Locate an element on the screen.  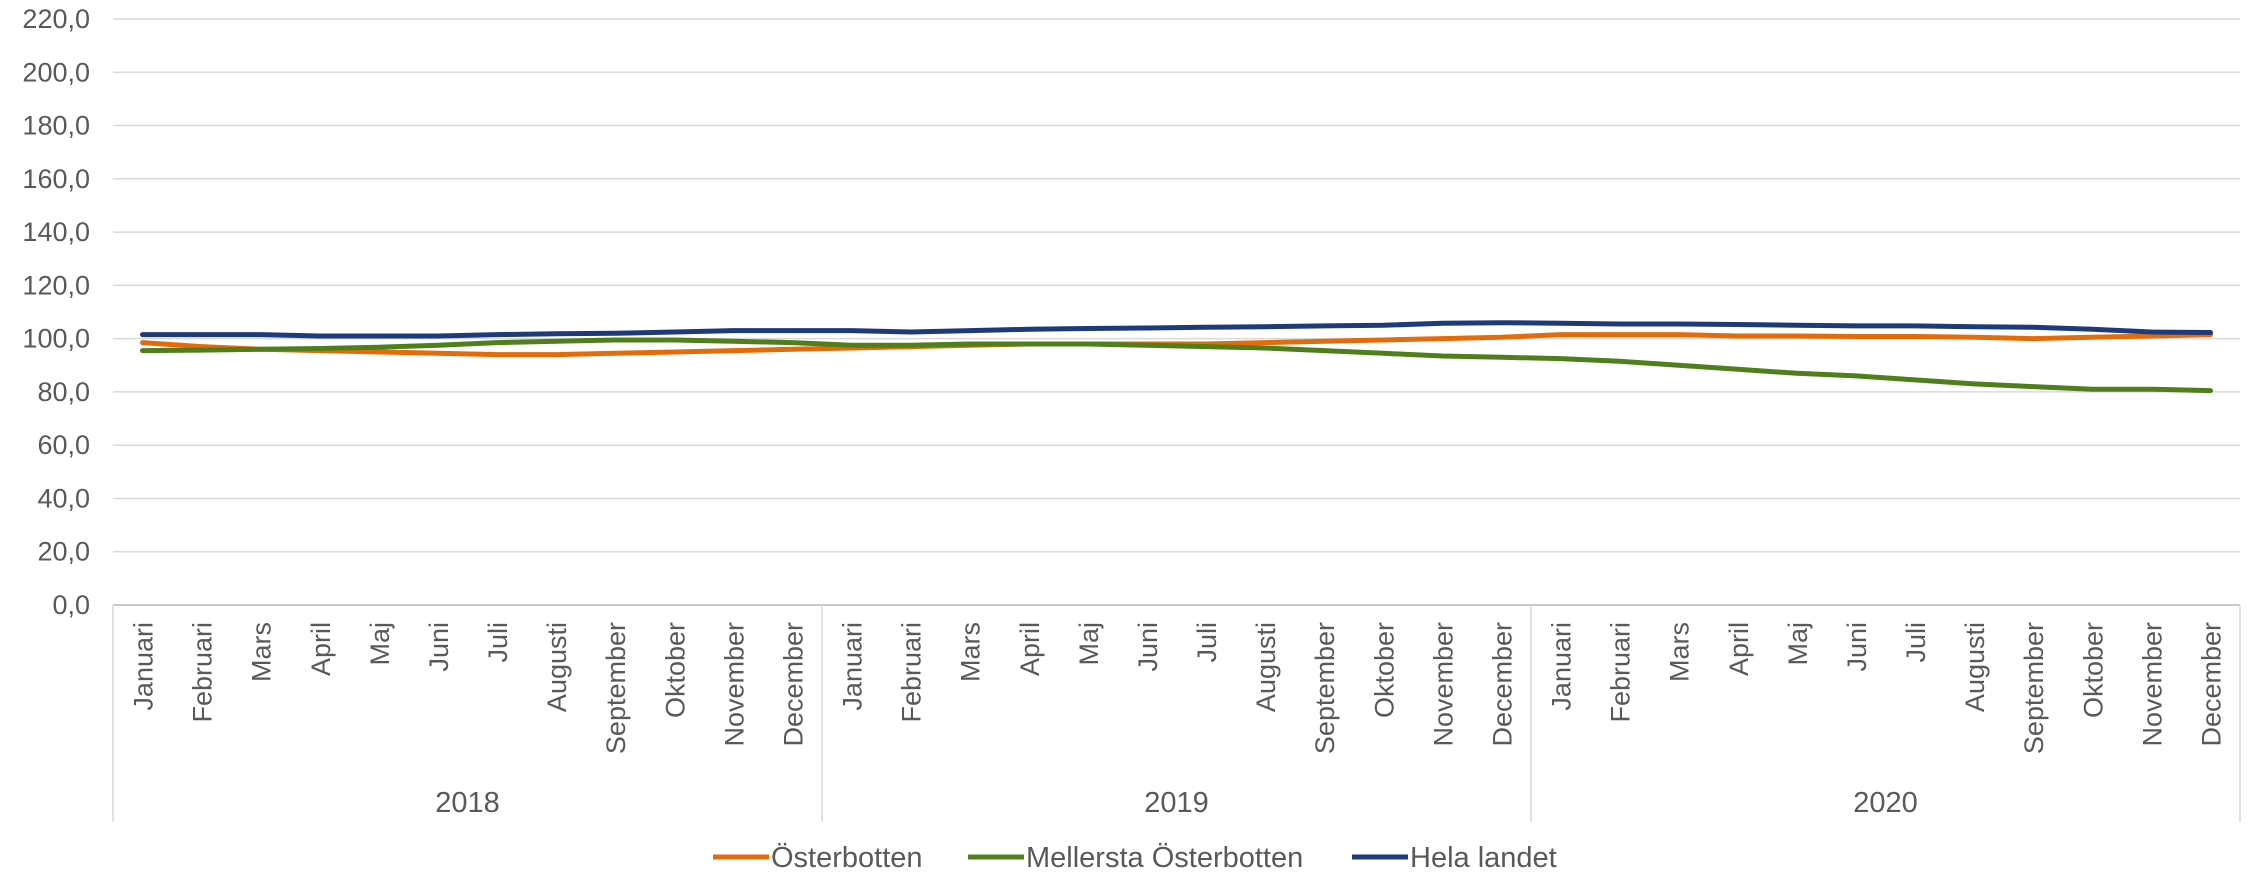
y-tick-label: 200,0 is located at coordinates (56, 72).